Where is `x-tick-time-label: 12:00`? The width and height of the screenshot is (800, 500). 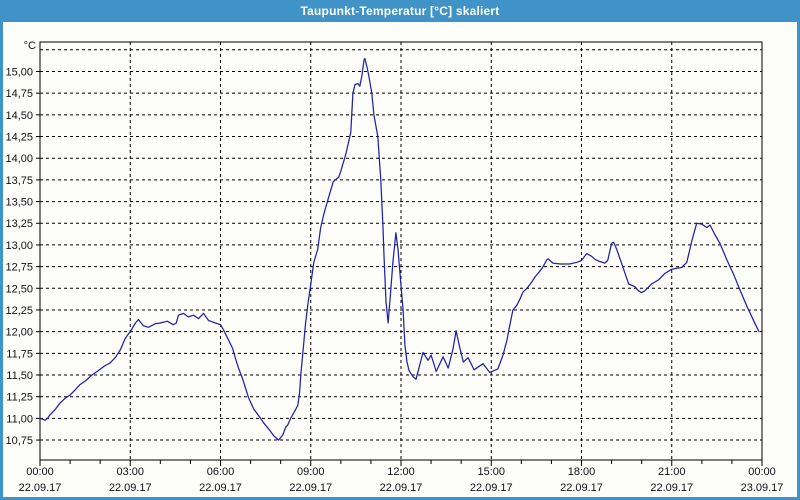
x-tick-time-label: 12:00 is located at coordinates (401, 472).